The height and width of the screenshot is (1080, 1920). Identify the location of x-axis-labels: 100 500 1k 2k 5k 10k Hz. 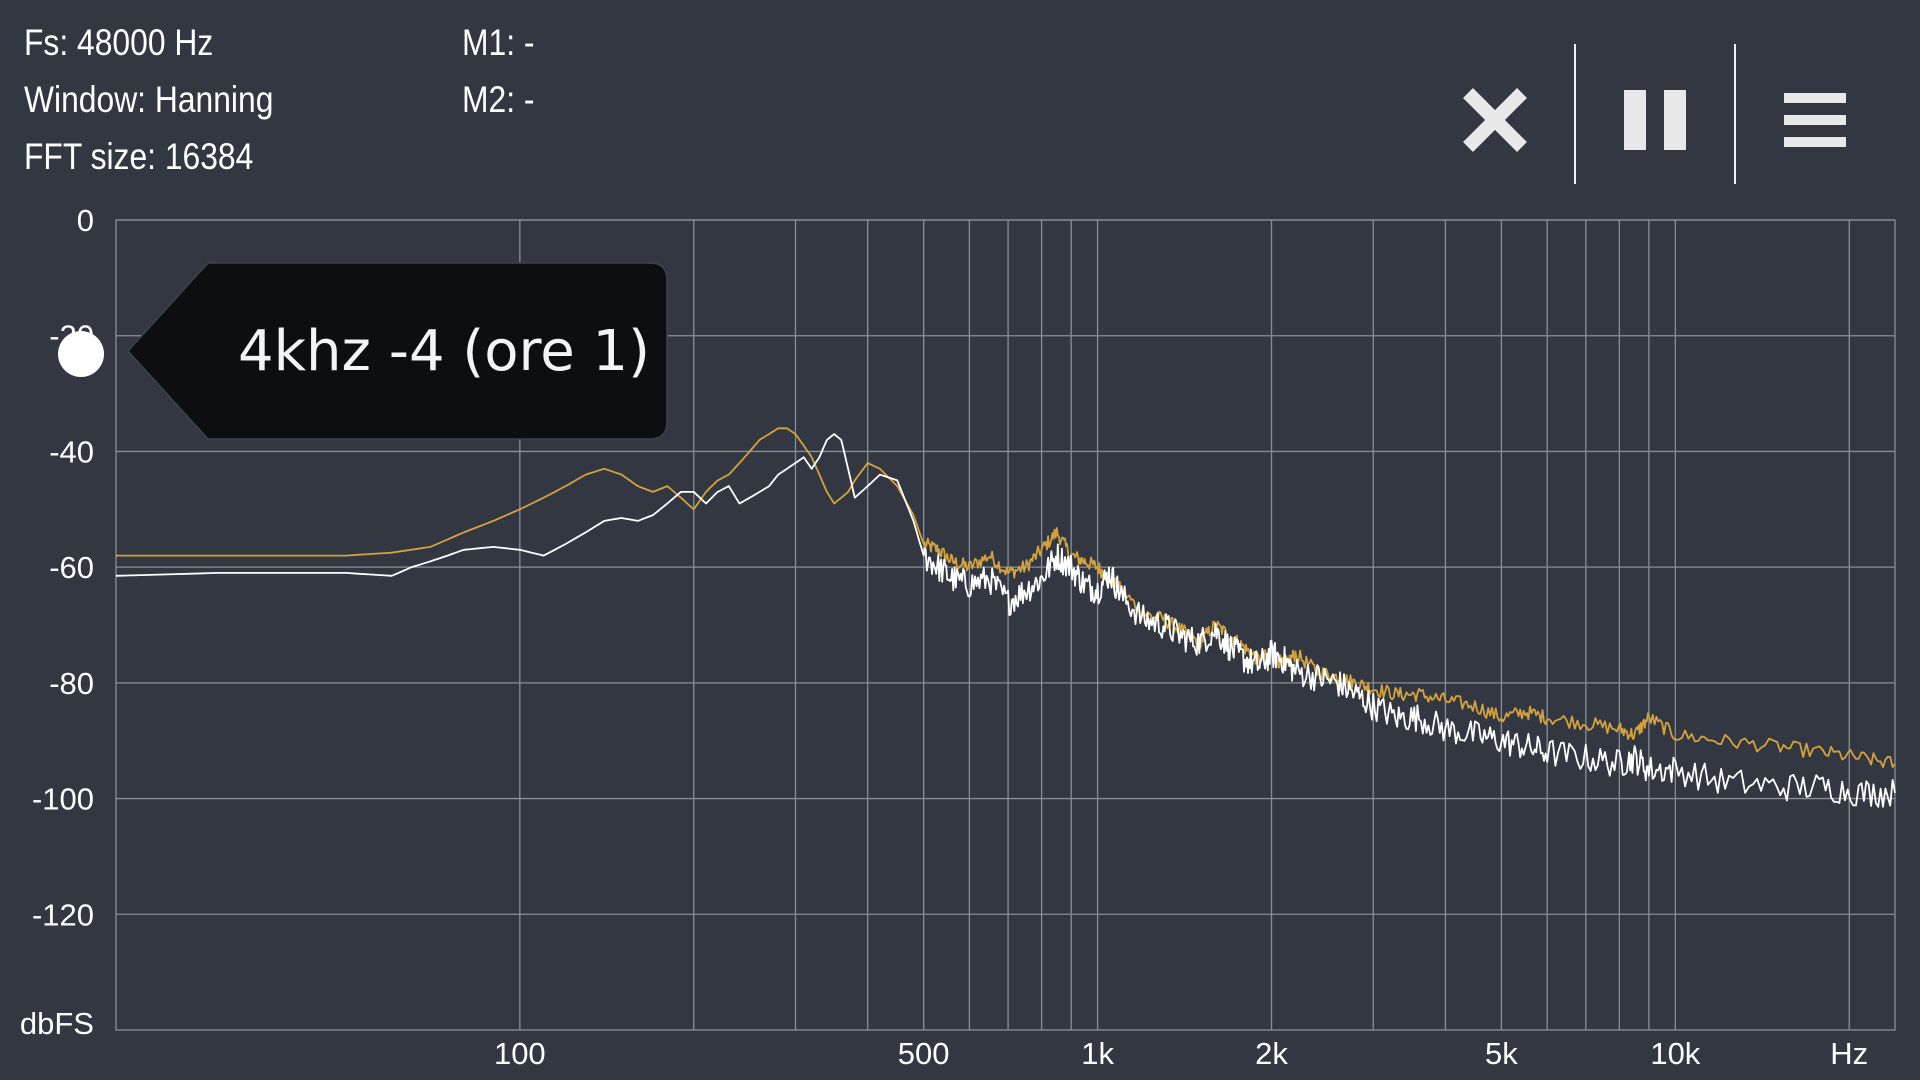
(1181, 1053).